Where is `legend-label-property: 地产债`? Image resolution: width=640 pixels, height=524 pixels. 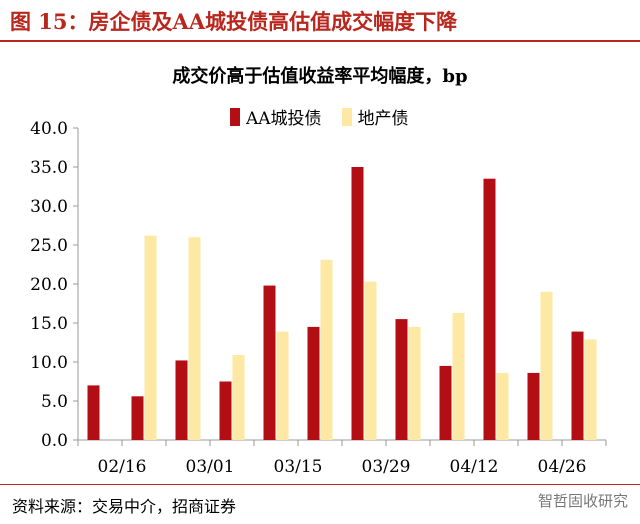 legend-label-property: 地产债 is located at coordinates (383, 119).